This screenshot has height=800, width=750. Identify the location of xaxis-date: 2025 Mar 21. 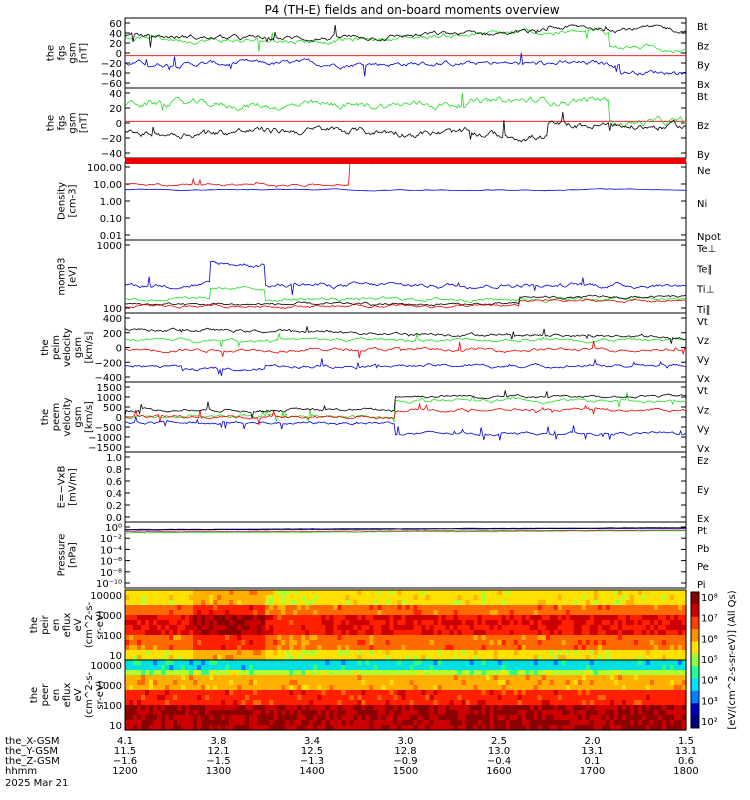
(36, 783).